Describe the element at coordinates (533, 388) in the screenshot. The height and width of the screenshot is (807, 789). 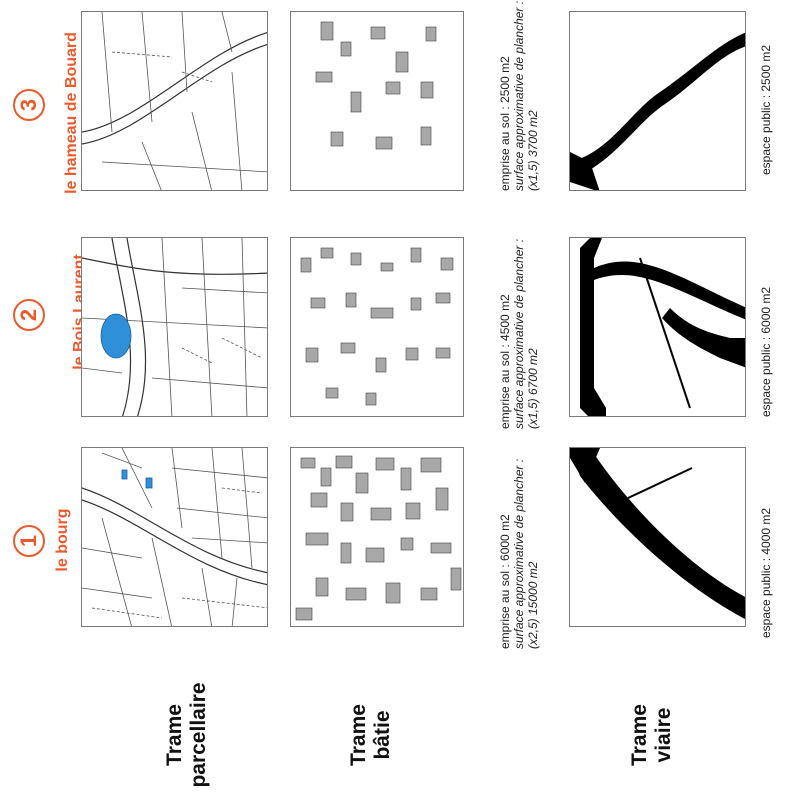
I see `surface-value: (x1,5) 6700 m2` at that location.